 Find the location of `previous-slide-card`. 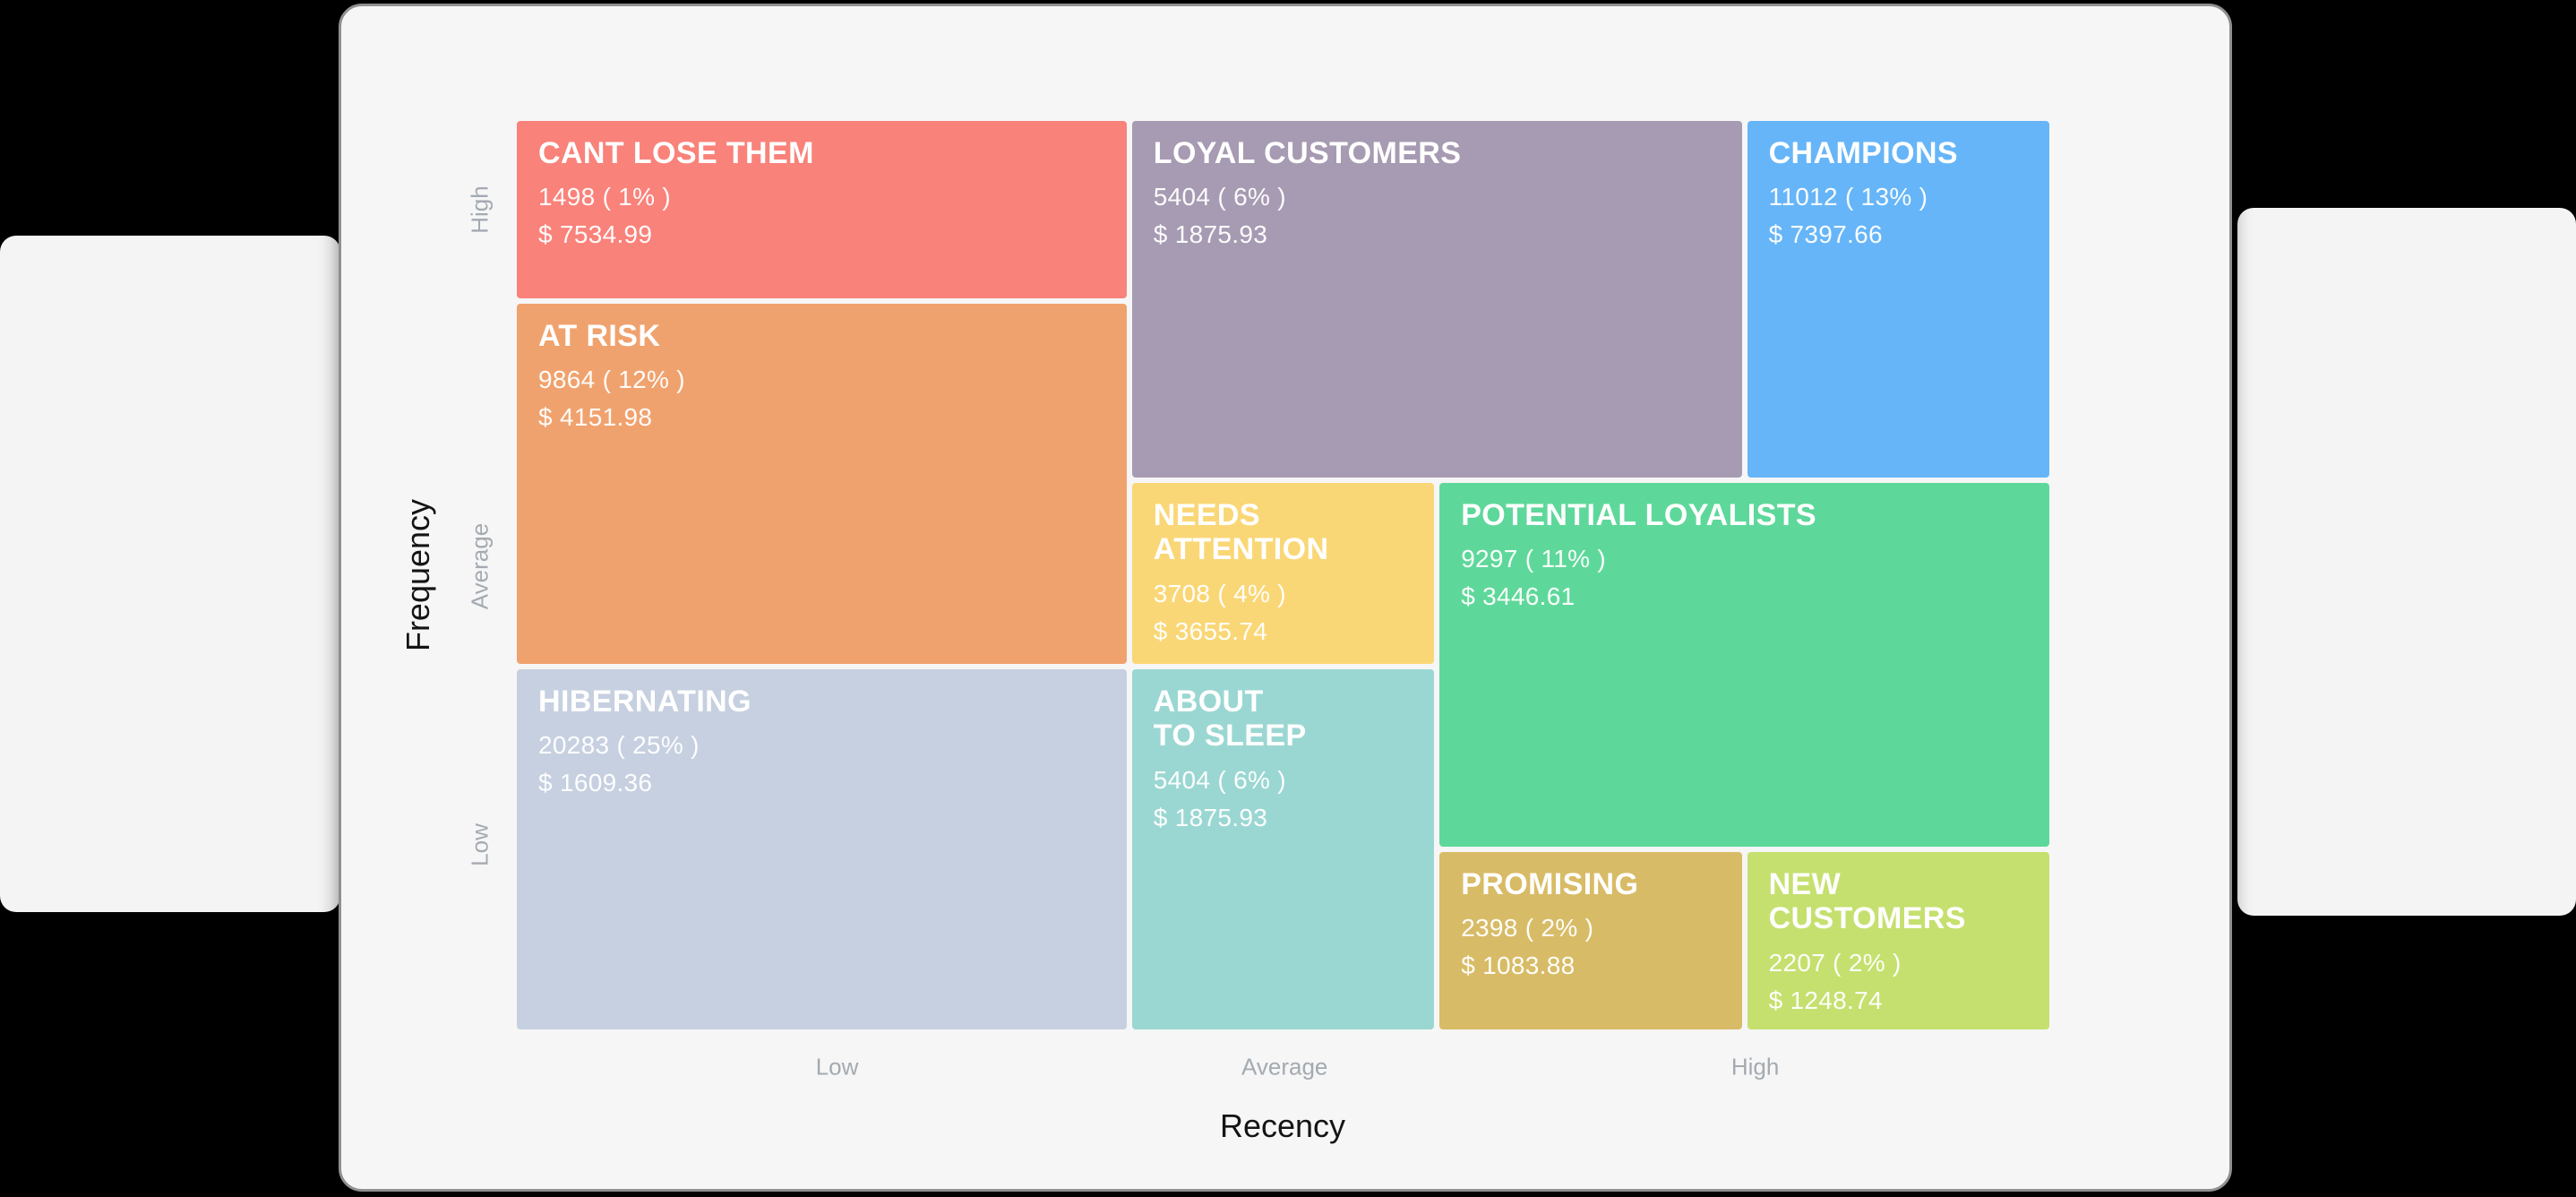

previous-slide-card is located at coordinates (170, 574).